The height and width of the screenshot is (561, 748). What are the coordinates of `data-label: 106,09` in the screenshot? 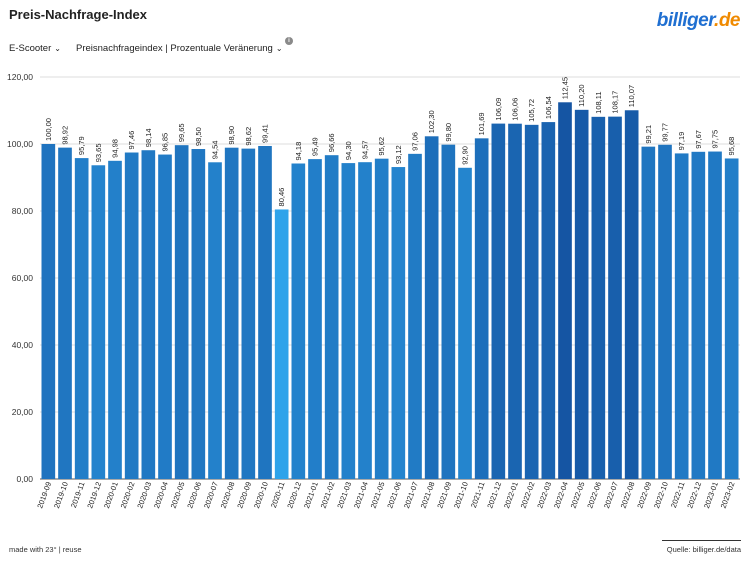 It's located at (498, 109).